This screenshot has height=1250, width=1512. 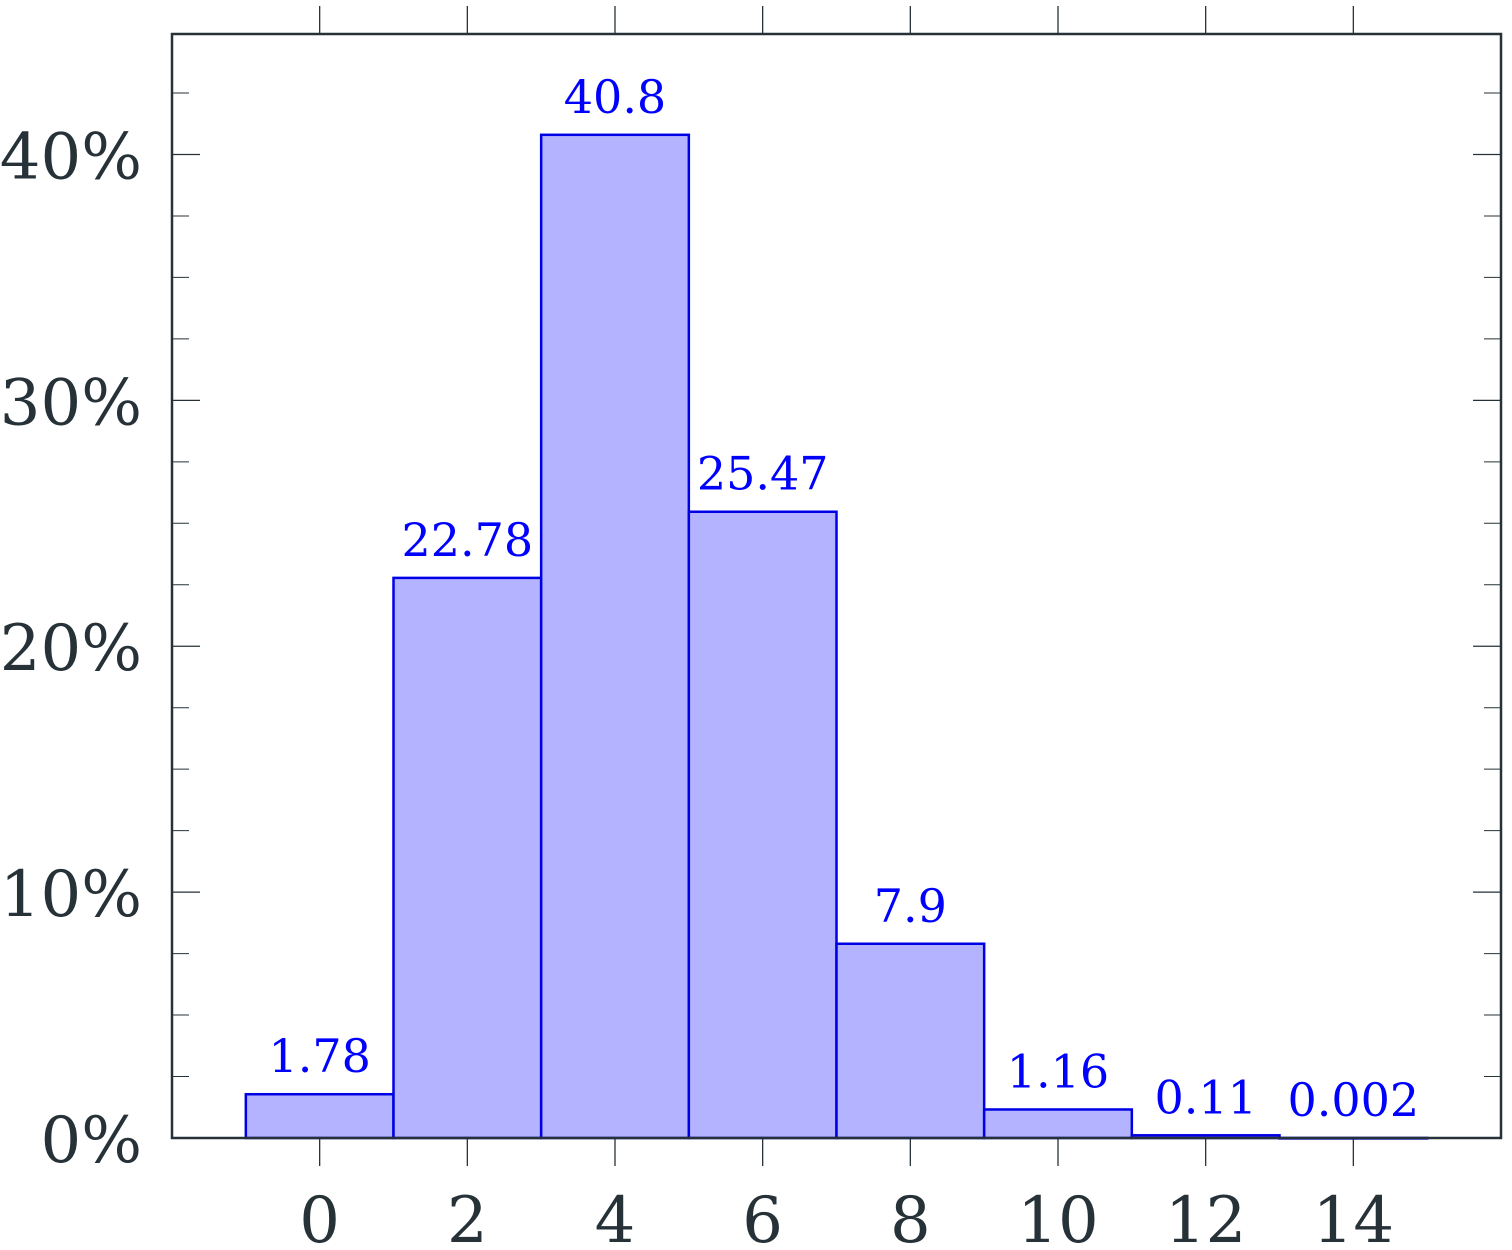 I want to click on y-tick-label: 0%, so click(x=91, y=1141).